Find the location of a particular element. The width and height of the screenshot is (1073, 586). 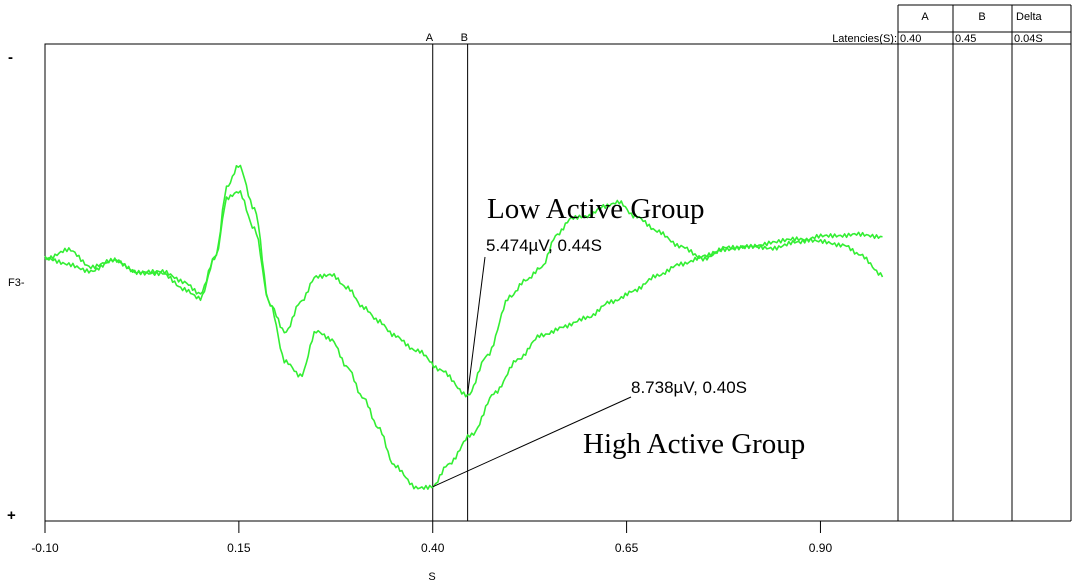

x-tick-label: 0.65 is located at coordinates (627, 548).